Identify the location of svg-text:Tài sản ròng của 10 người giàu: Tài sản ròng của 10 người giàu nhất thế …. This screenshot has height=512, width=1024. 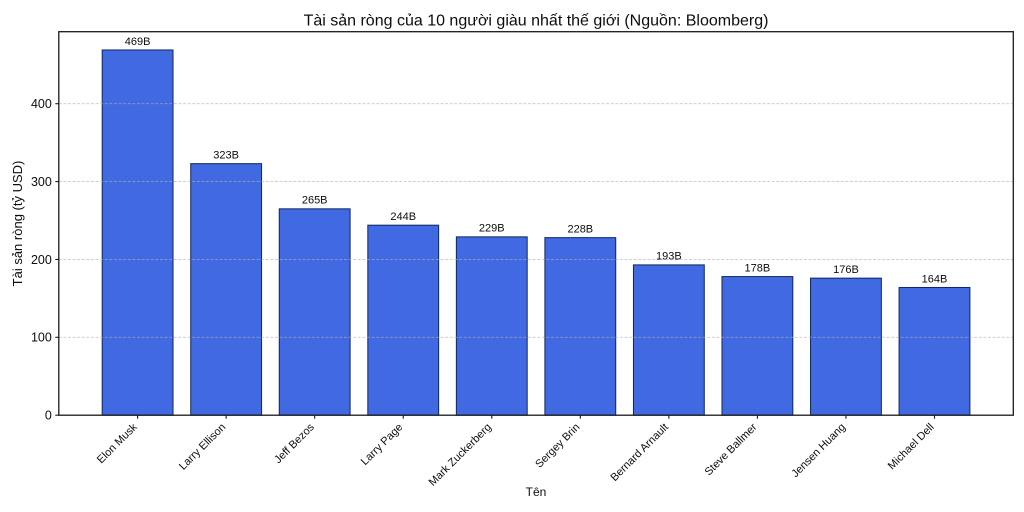
(536, 20).